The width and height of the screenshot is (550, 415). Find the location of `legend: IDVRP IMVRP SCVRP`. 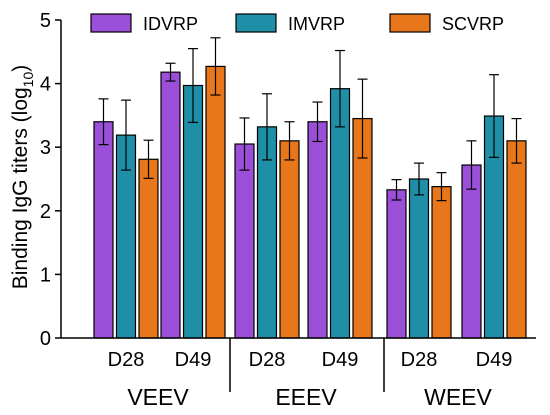

legend: IDVRP IMVRP SCVRP is located at coordinates (297, 23).